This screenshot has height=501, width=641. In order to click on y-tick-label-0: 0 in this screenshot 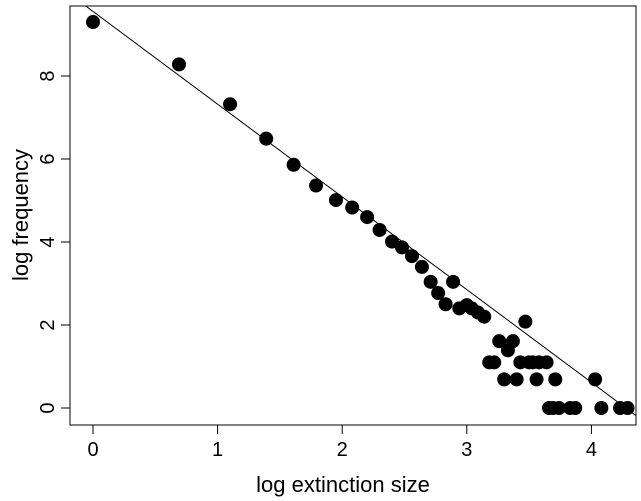, I will do `click(48, 407)`.